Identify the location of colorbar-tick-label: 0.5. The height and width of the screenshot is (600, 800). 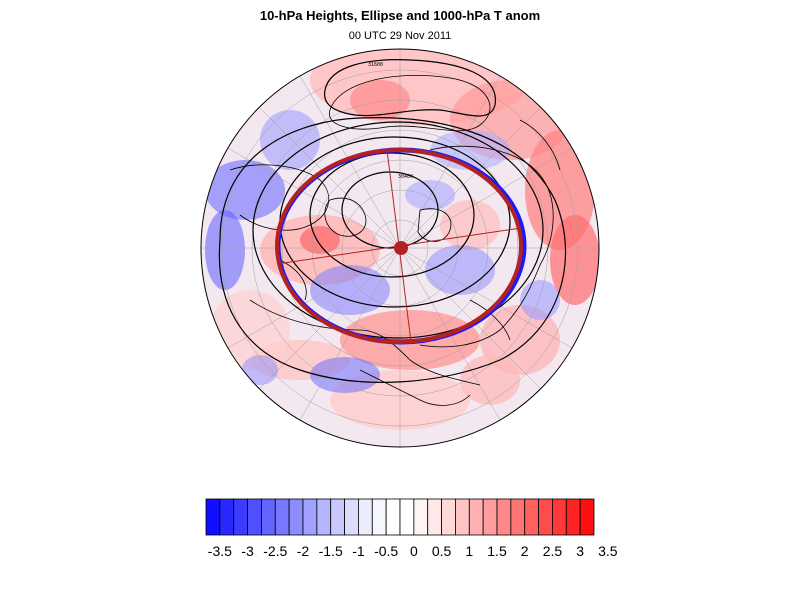
(442, 551).